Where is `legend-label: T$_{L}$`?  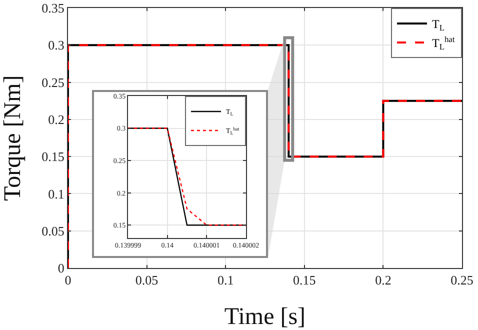
legend-label: T$_{L}$ is located at coordinates (438, 25).